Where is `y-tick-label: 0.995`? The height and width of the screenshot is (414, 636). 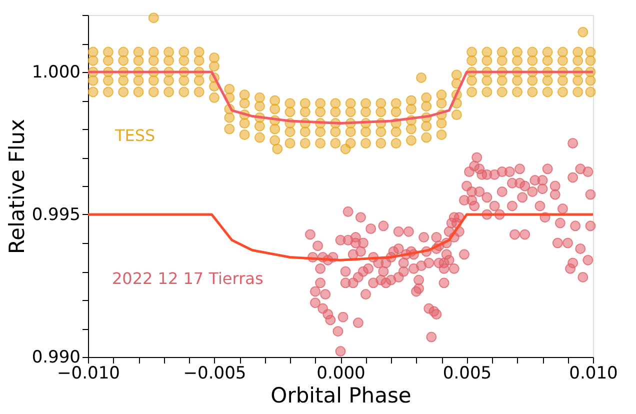
y-tick-label: 0.995 is located at coordinates (56, 215).